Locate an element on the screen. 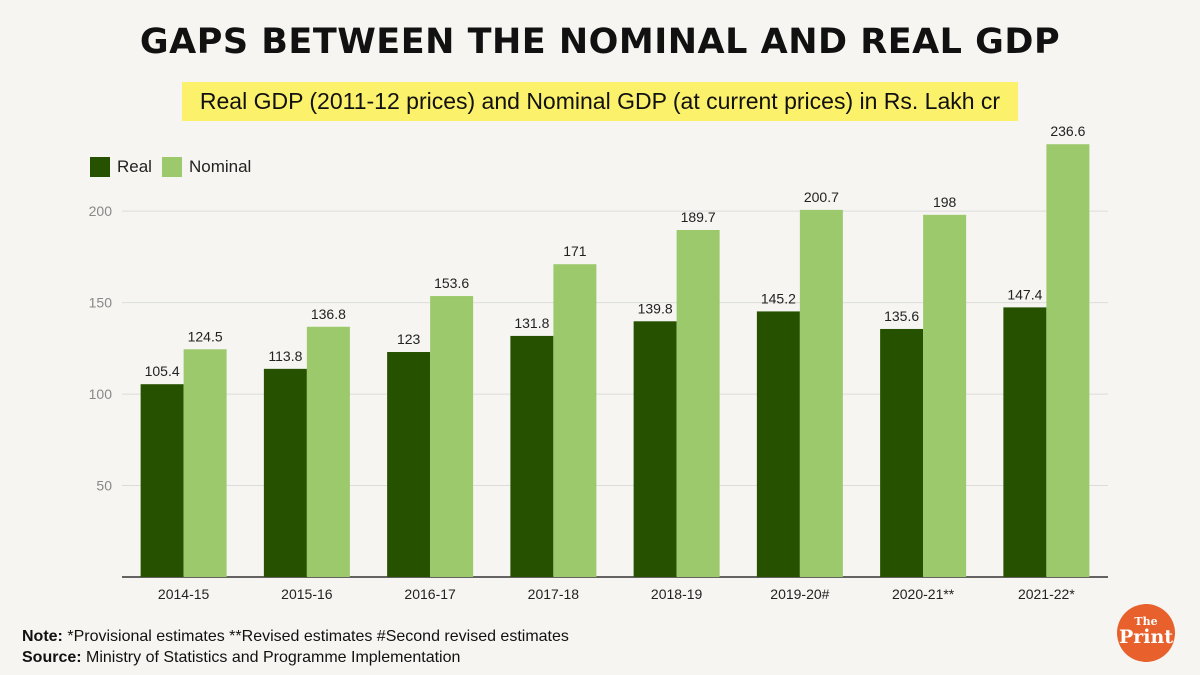 The width and height of the screenshot is (1200, 675). x-tick-label: 2020-21** is located at coordinates (923, 594).